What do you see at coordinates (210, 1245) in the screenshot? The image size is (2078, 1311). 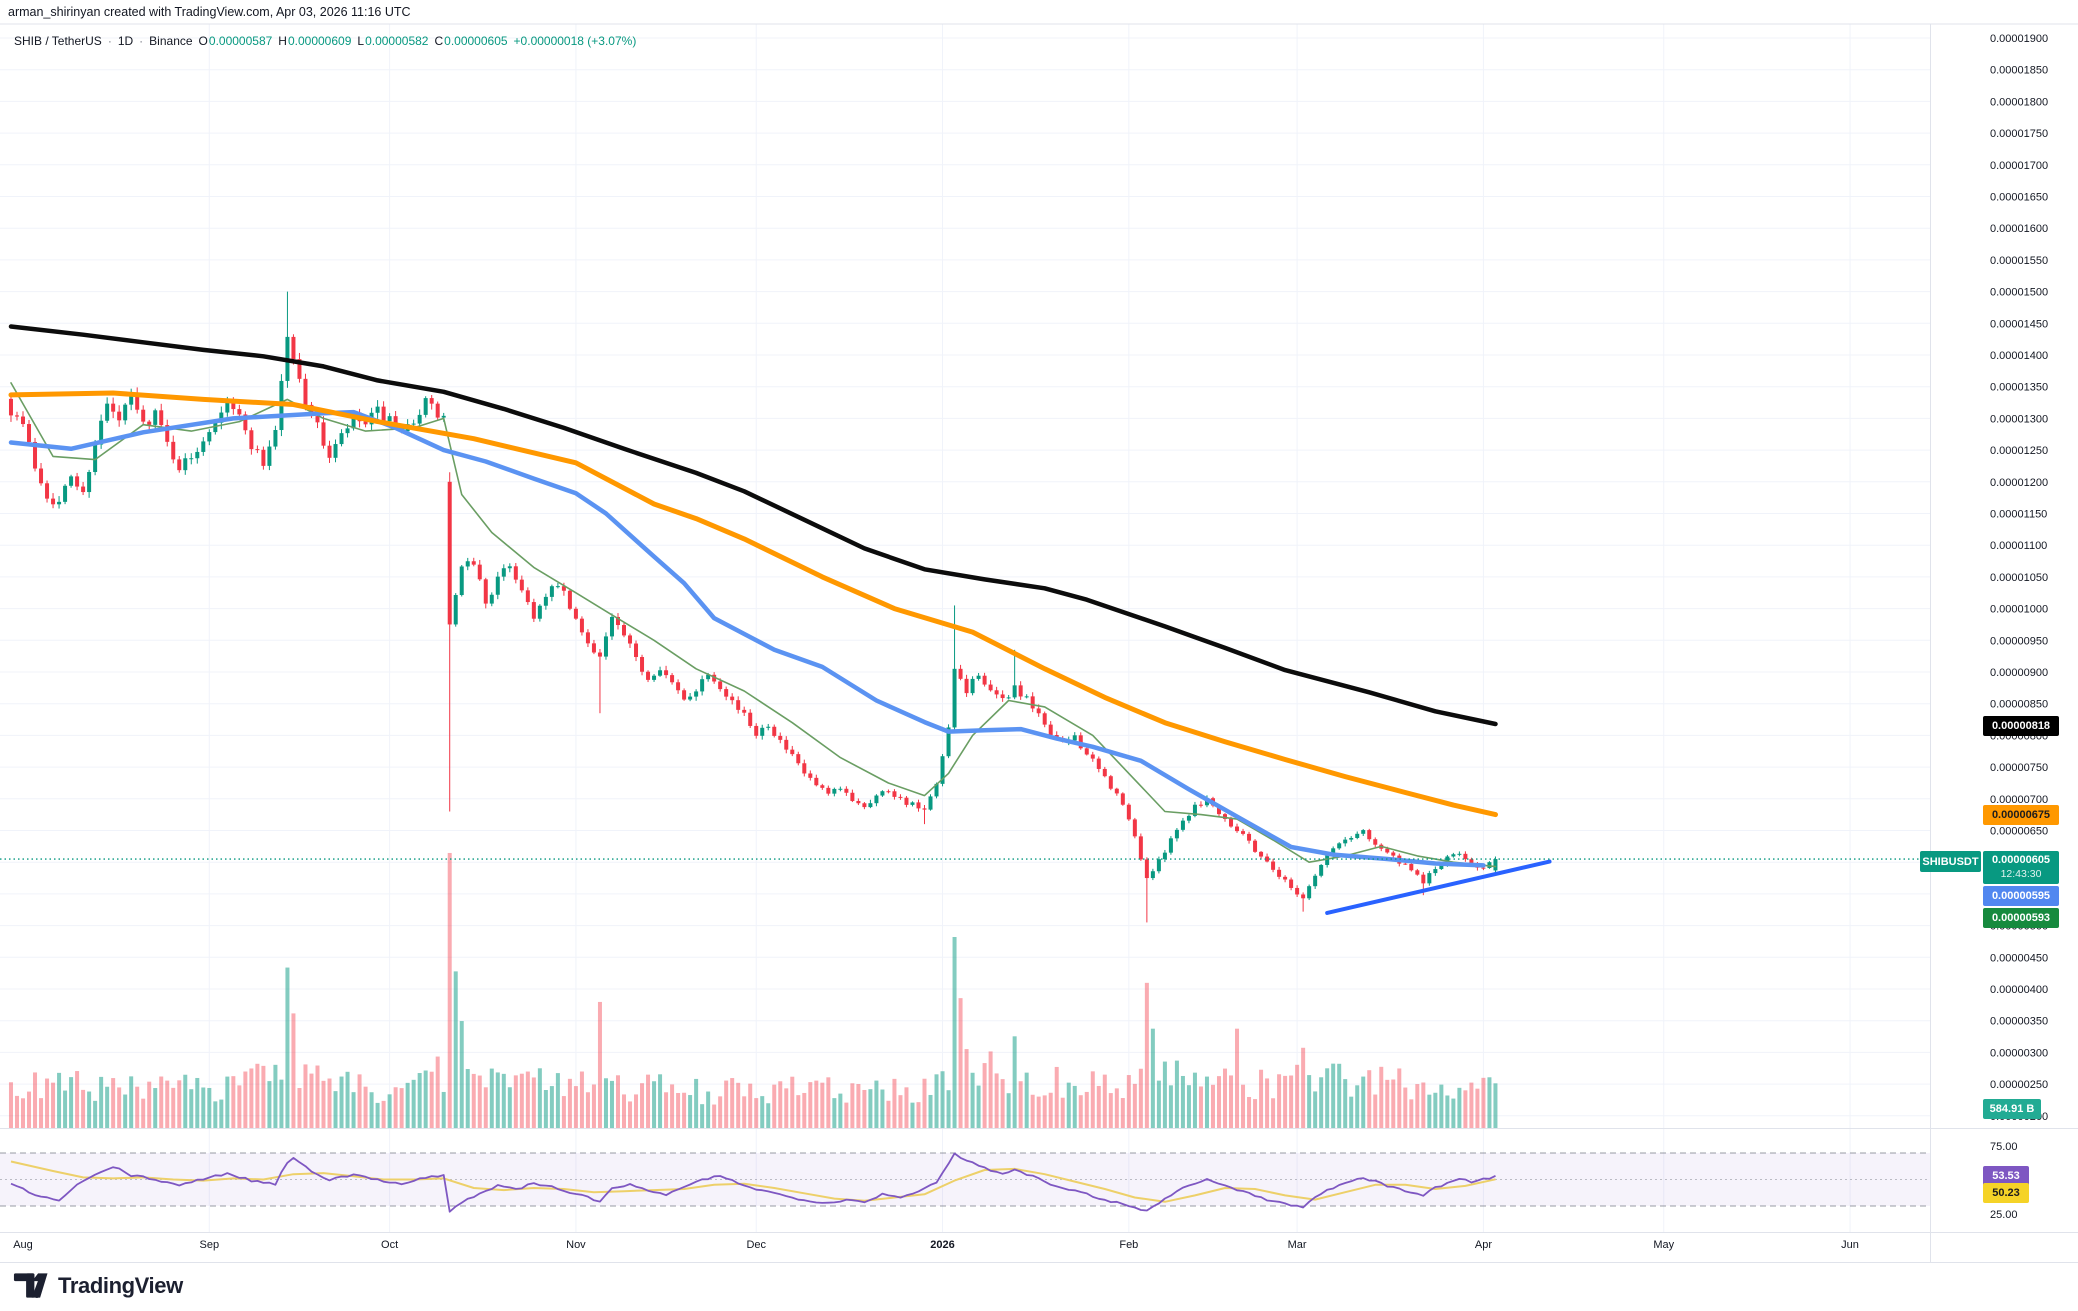 I see `svg-text: Sep` at bounding box center [210, 1245].